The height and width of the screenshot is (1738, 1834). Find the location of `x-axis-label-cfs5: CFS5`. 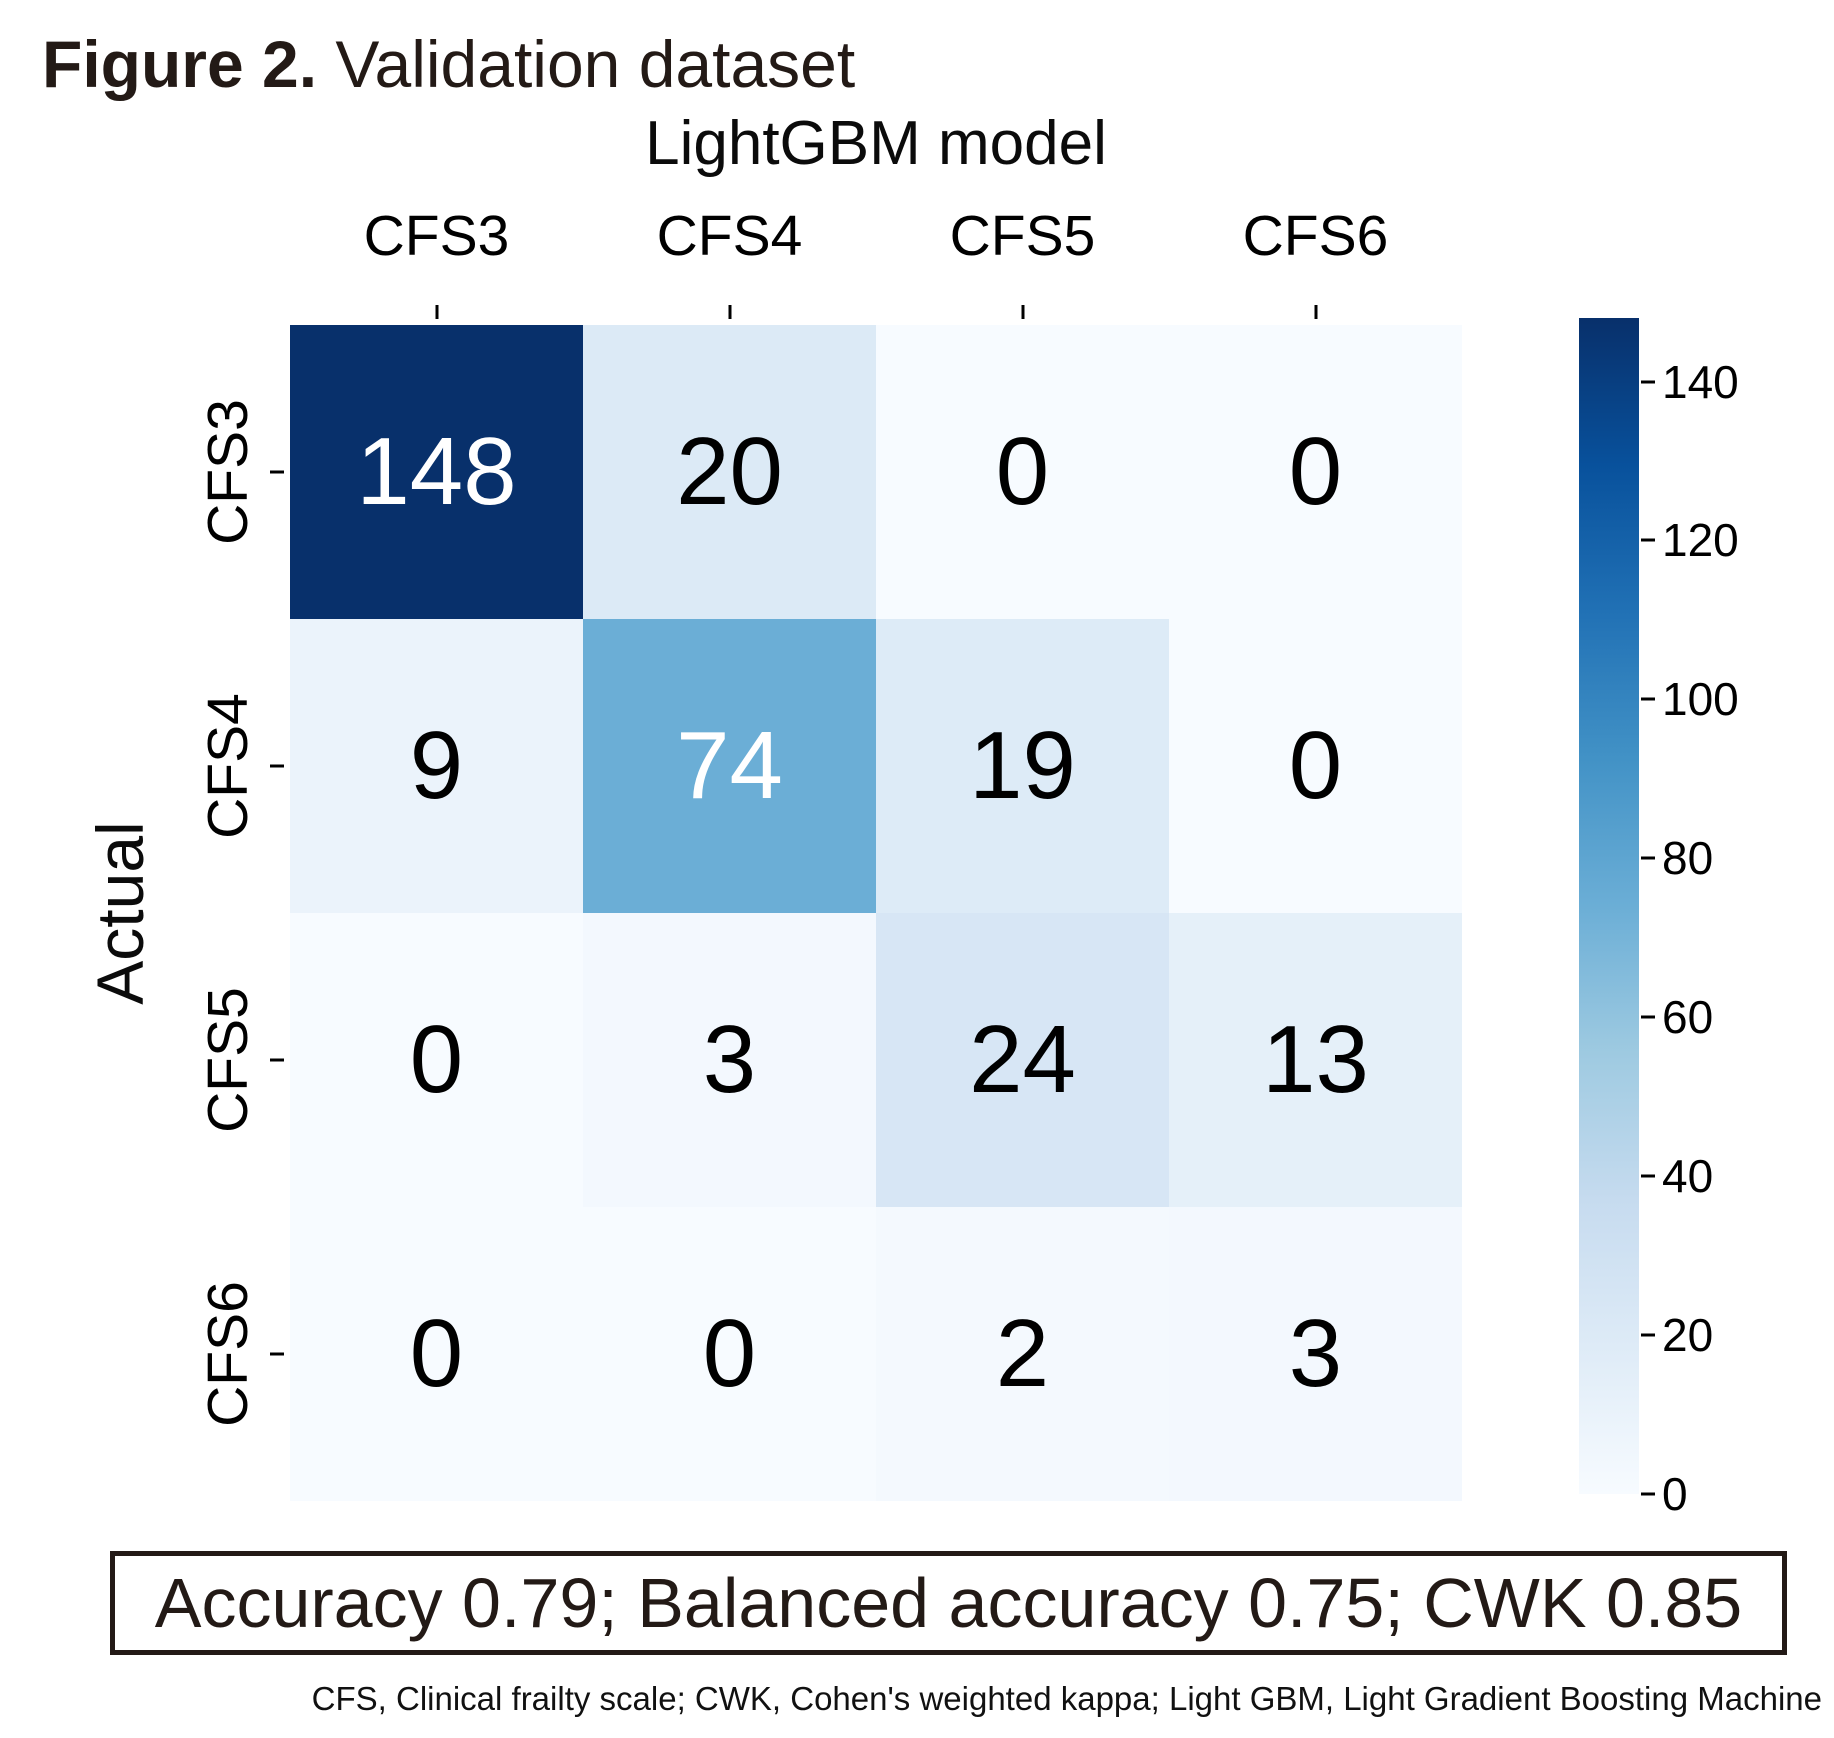

x-axis-label-cfs5: CFS5 is located at coordinates (1022, 236).